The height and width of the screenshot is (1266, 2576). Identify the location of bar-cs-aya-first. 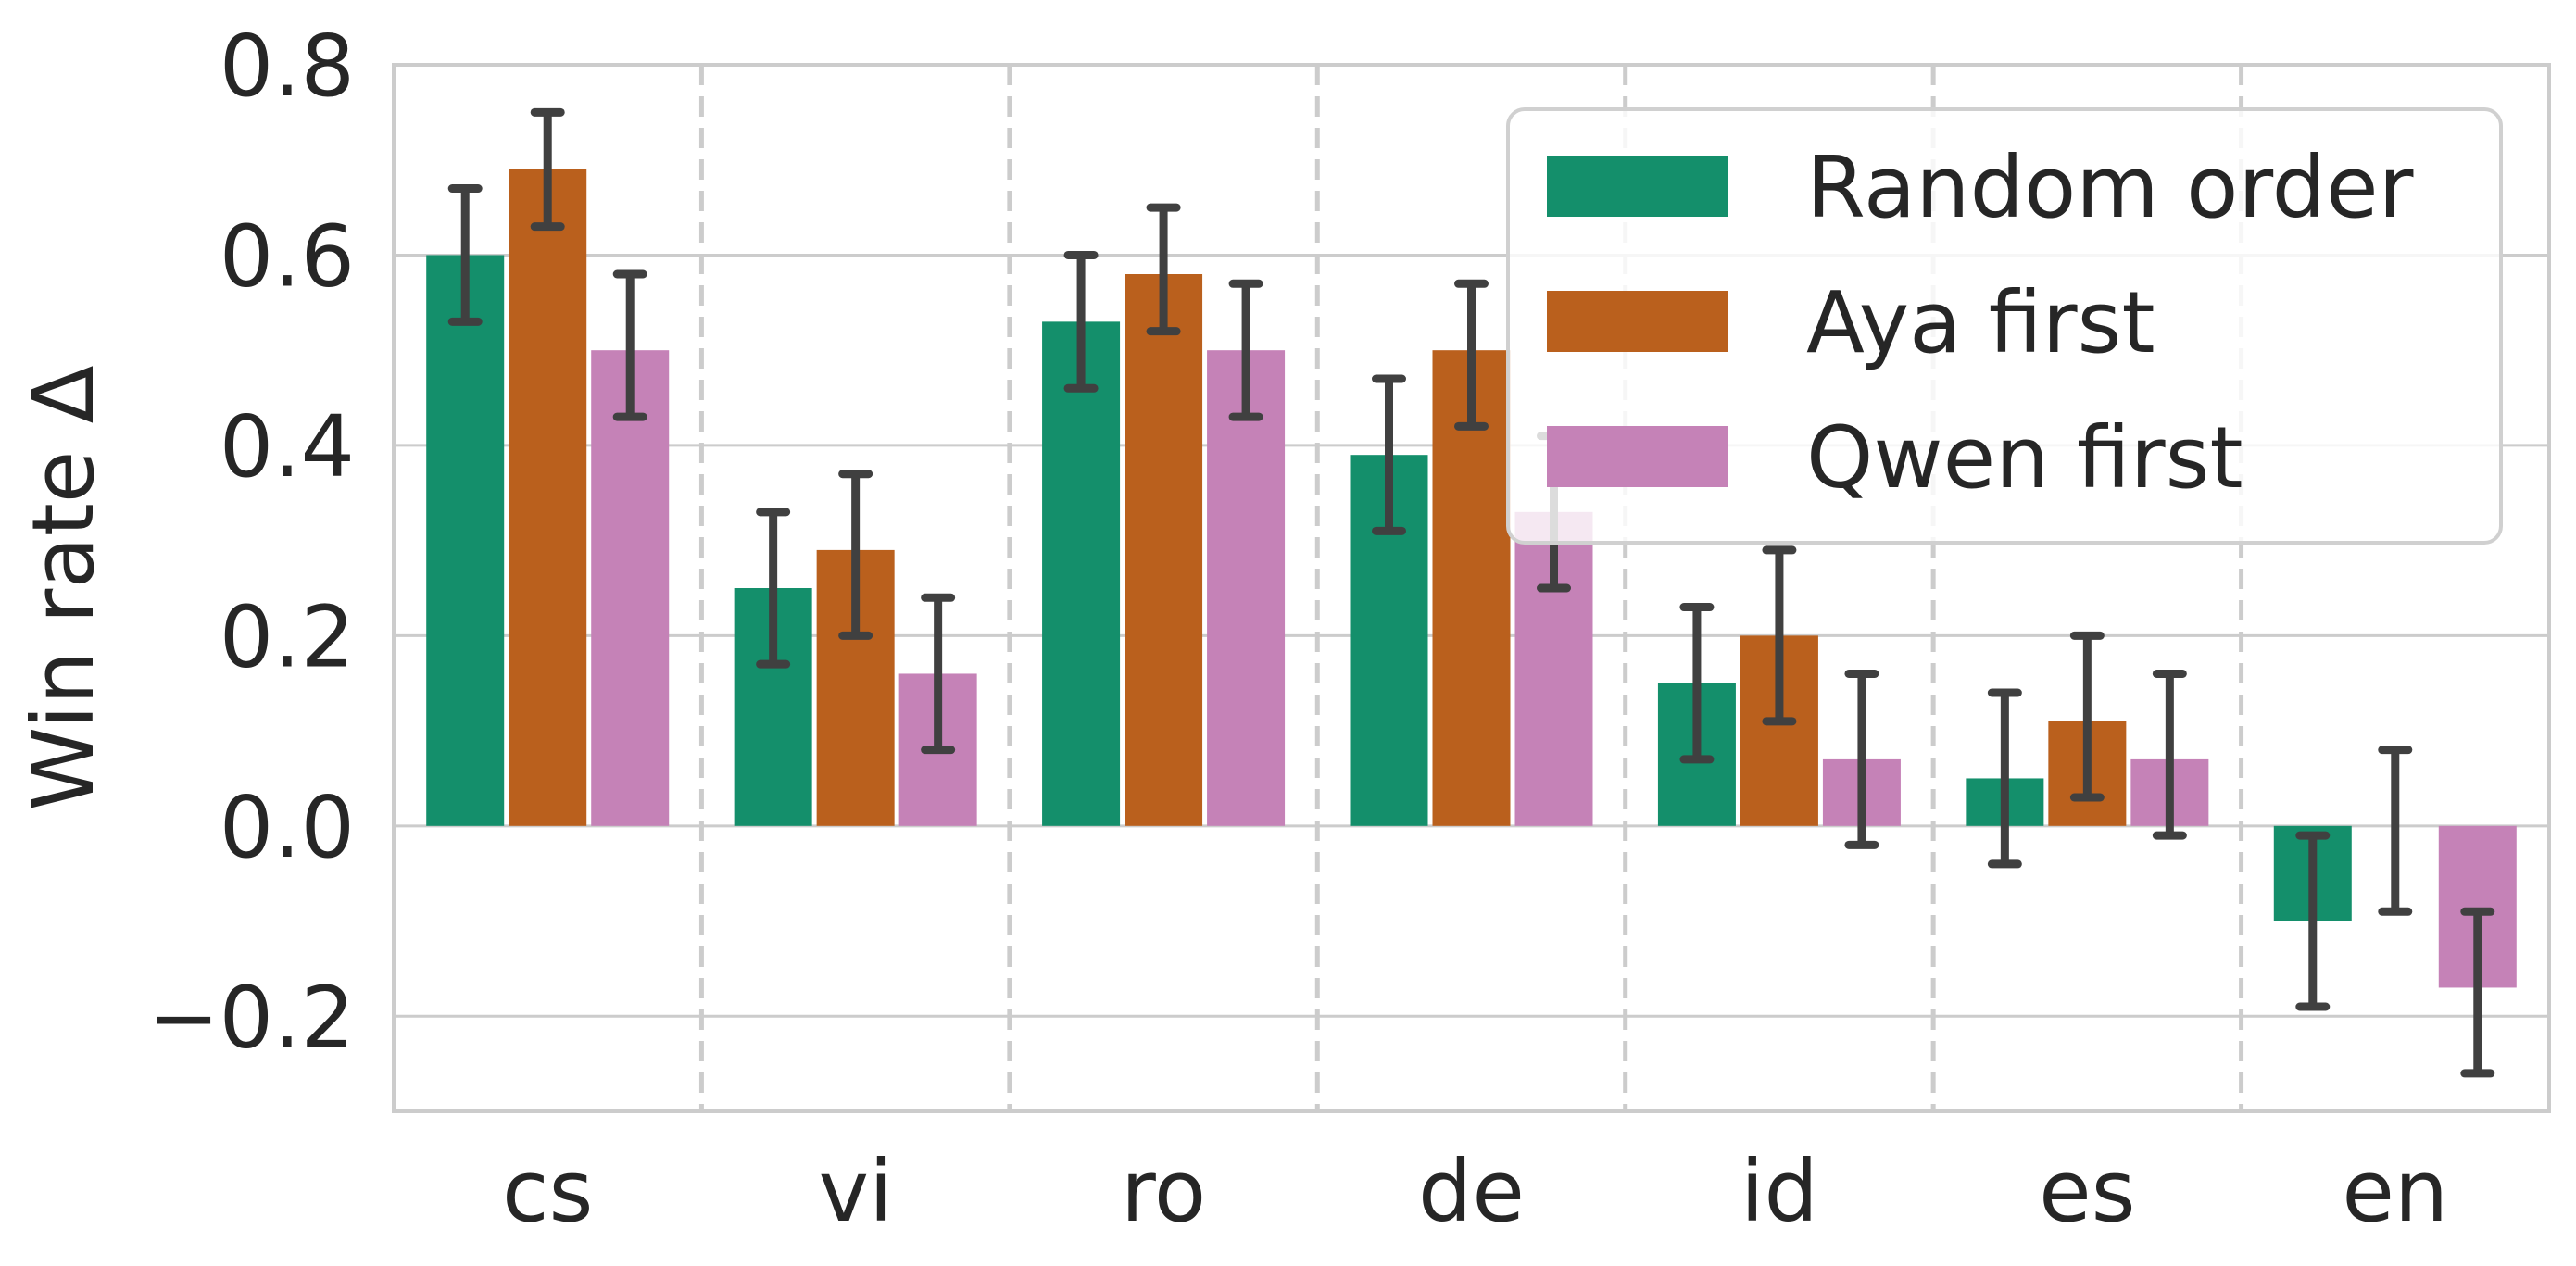
(548, 498).